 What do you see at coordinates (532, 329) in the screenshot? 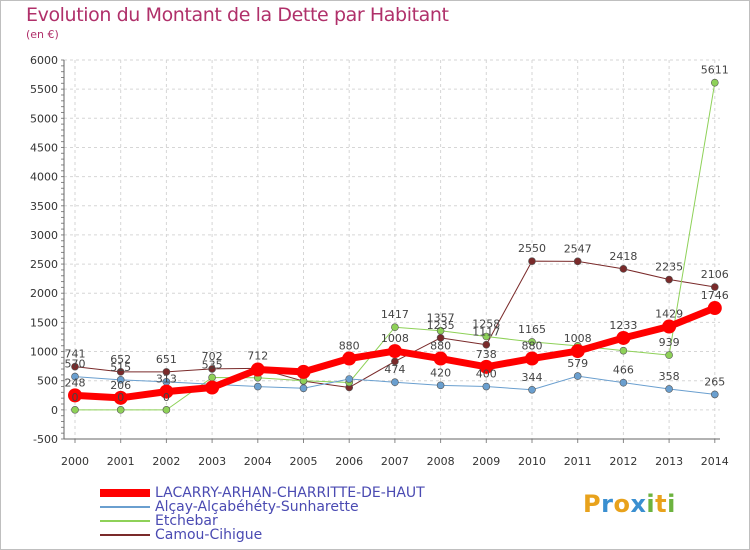
I see `data-label-2: 1165` at bounding box center [532, 329].